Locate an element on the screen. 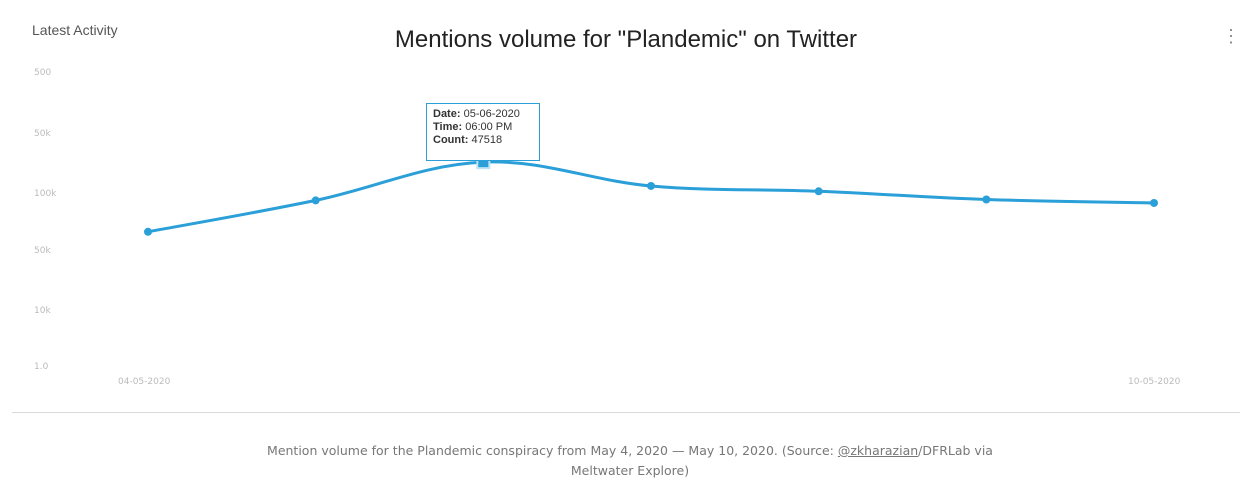 This screenshot has height=485, width=1249. y-tick-label: 10k is located at coordinates (42, 311).